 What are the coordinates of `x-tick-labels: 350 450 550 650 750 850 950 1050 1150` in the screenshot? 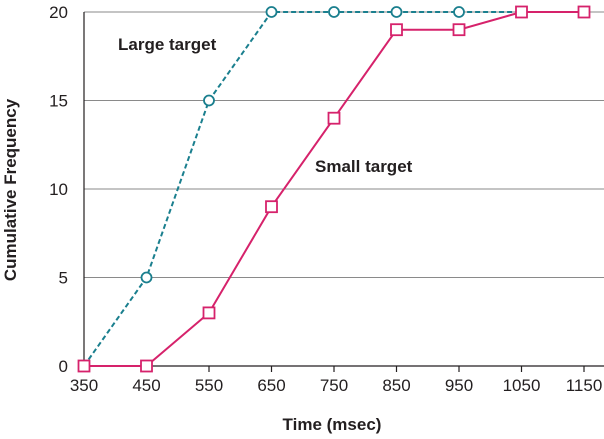 It's located at (336, 385).